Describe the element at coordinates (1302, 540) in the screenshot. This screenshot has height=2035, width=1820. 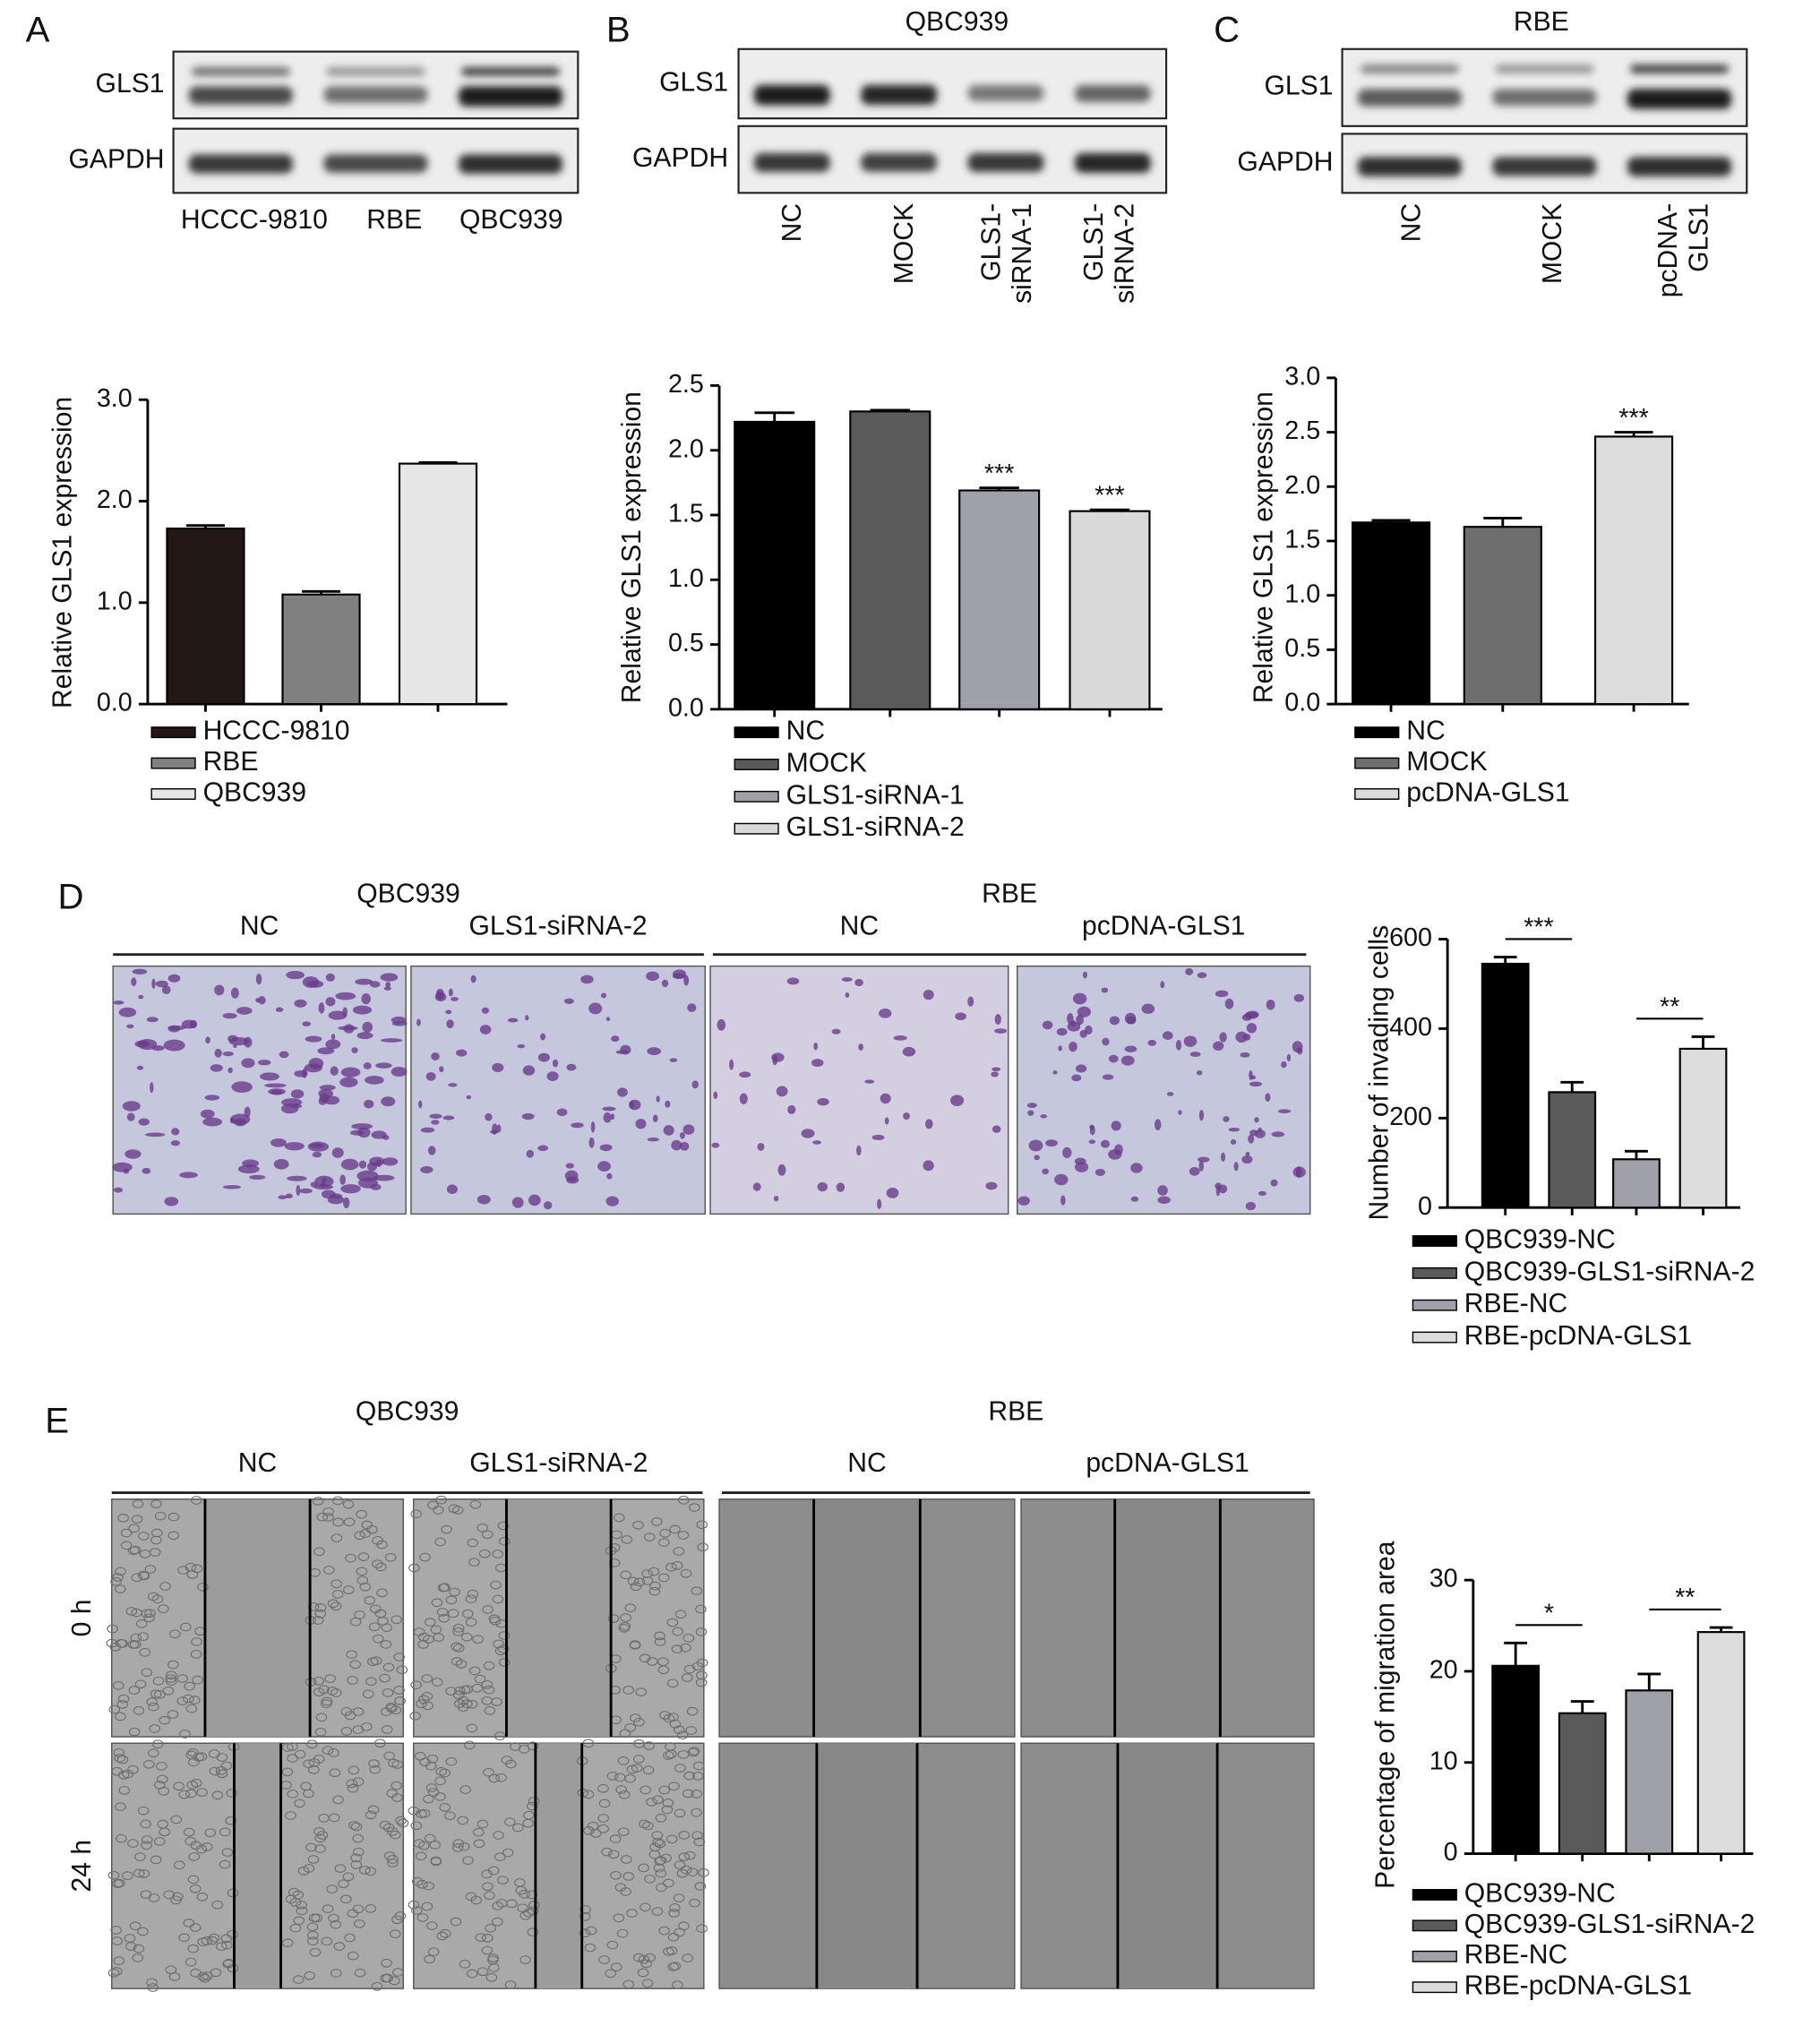
I see `y-tick-label: 1.5` at that location.